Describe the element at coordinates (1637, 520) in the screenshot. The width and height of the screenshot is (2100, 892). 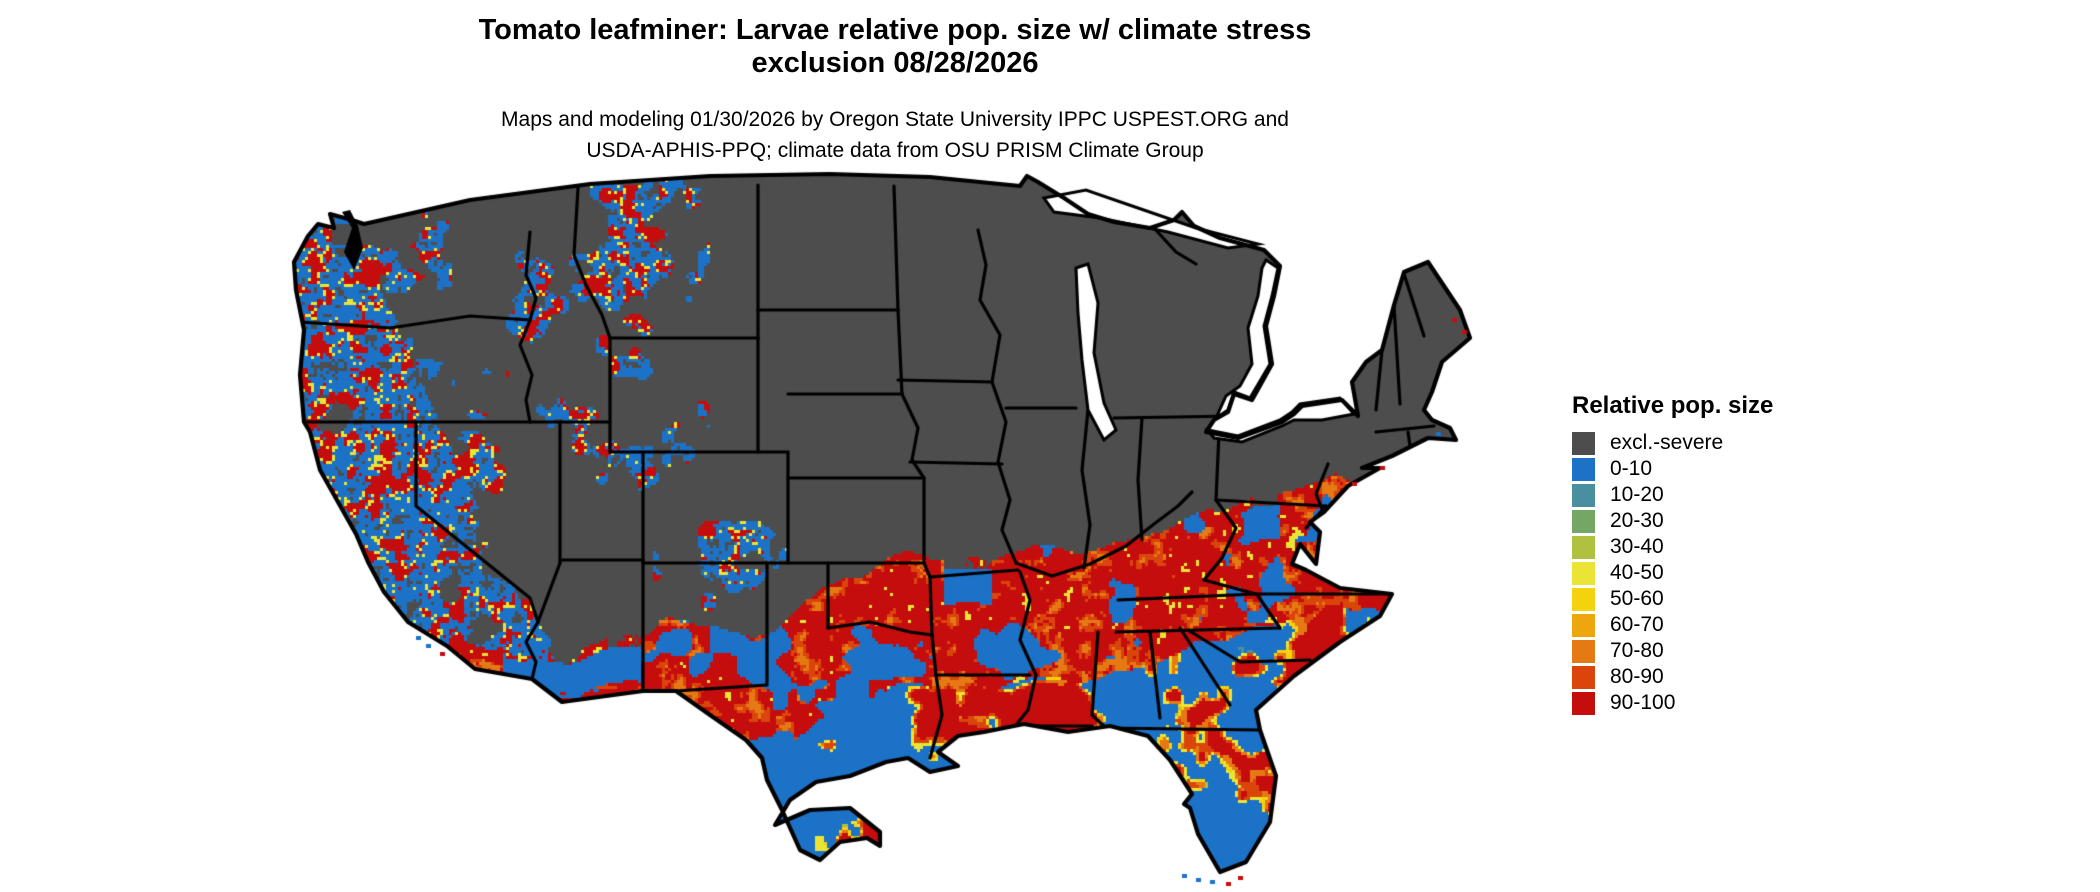
I see `legend-item-label: 20-30` at that location.